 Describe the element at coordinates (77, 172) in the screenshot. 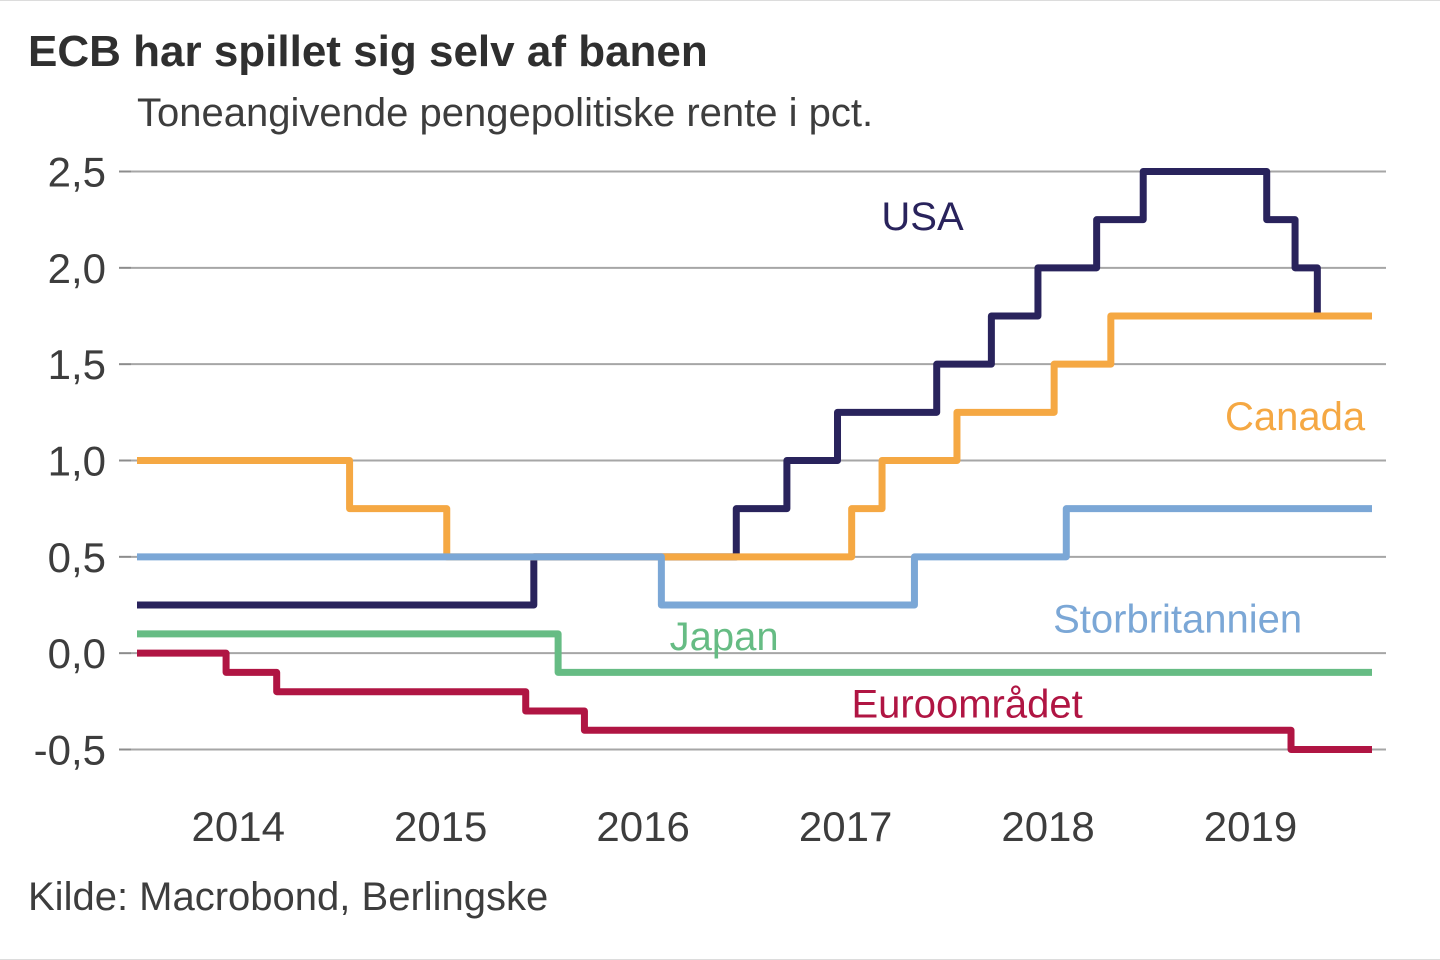

I see `y-tick-label: 2,5` at that location.